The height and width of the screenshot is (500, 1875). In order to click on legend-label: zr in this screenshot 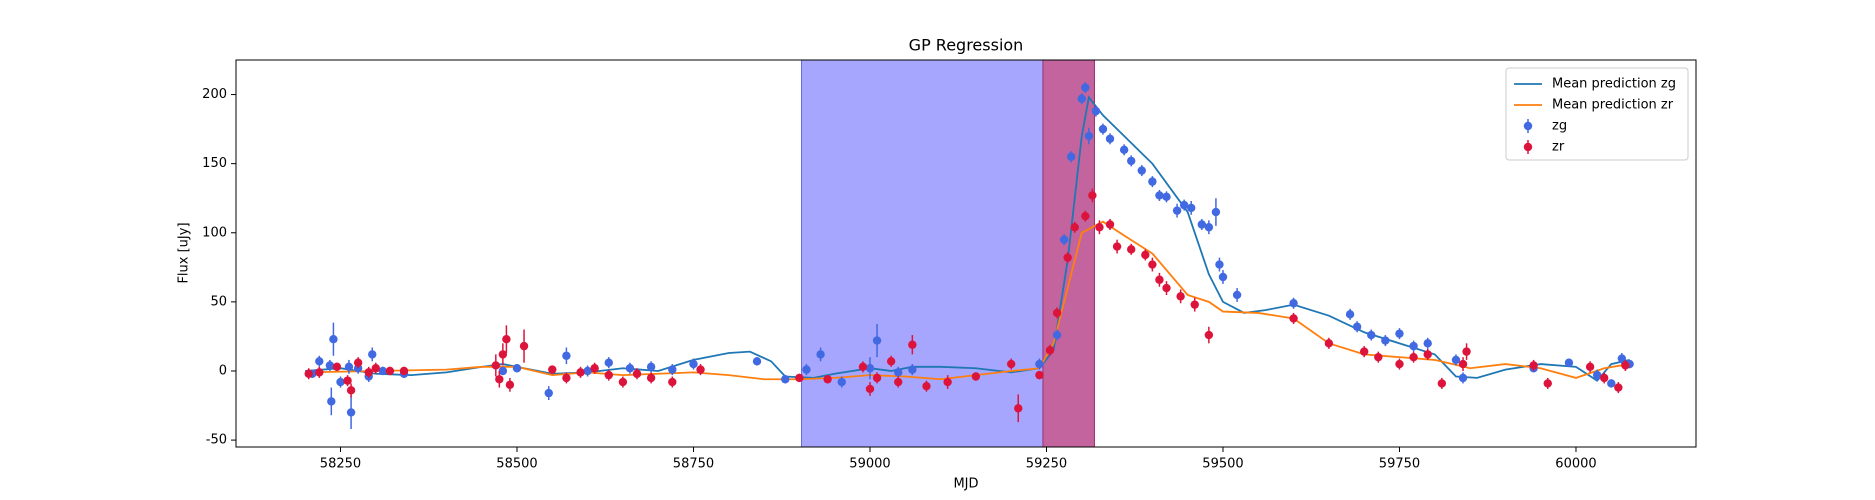, I will do `click(1558, 147)`.